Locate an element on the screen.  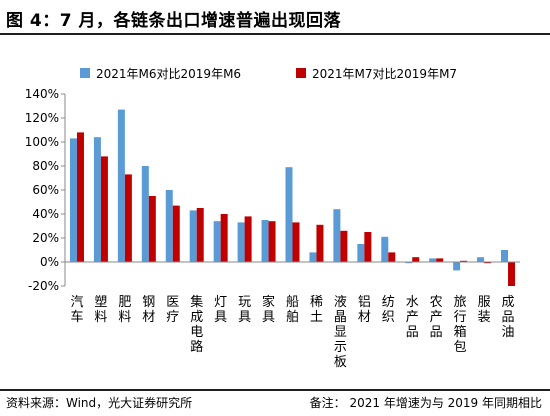
x-tick-label: 塑料 is located at coordinates (100, 310).